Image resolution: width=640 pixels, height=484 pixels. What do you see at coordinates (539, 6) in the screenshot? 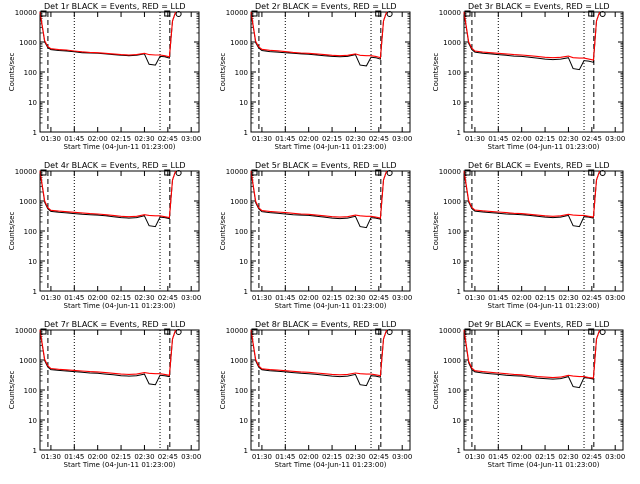
I see `panel-title: Det 3r BLACK = Events, RED = LLD` at bounding box center [539, 6].